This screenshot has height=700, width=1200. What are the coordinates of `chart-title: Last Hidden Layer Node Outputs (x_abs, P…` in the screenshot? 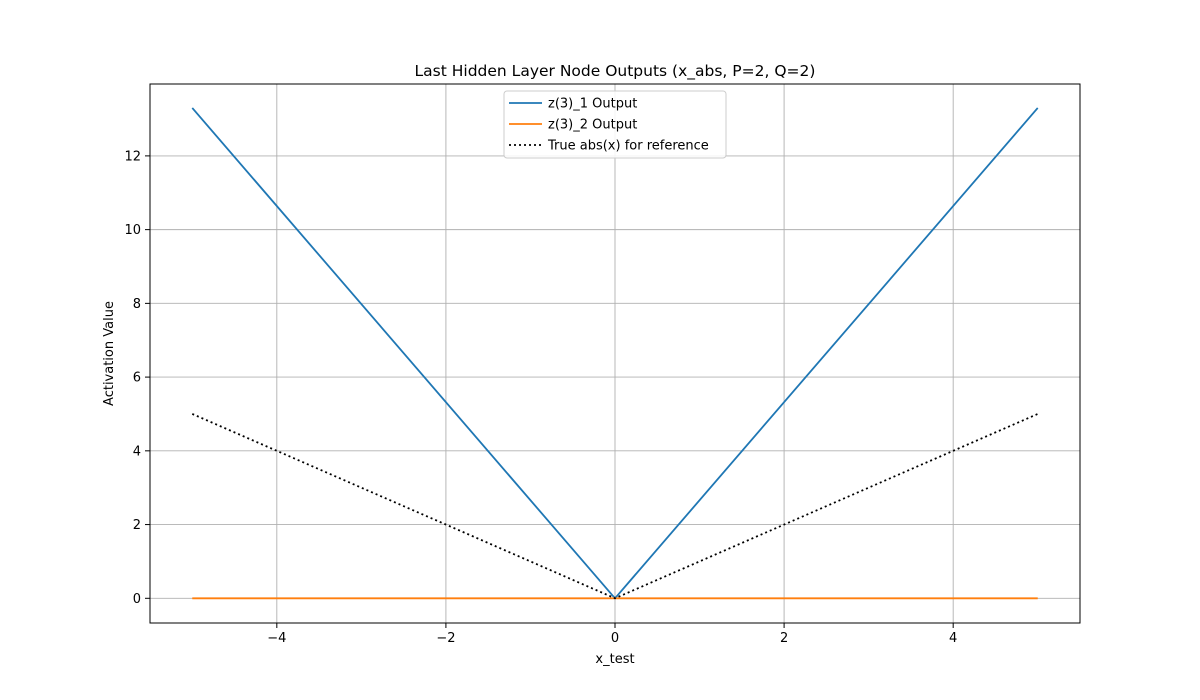 It's located at (615, 71).